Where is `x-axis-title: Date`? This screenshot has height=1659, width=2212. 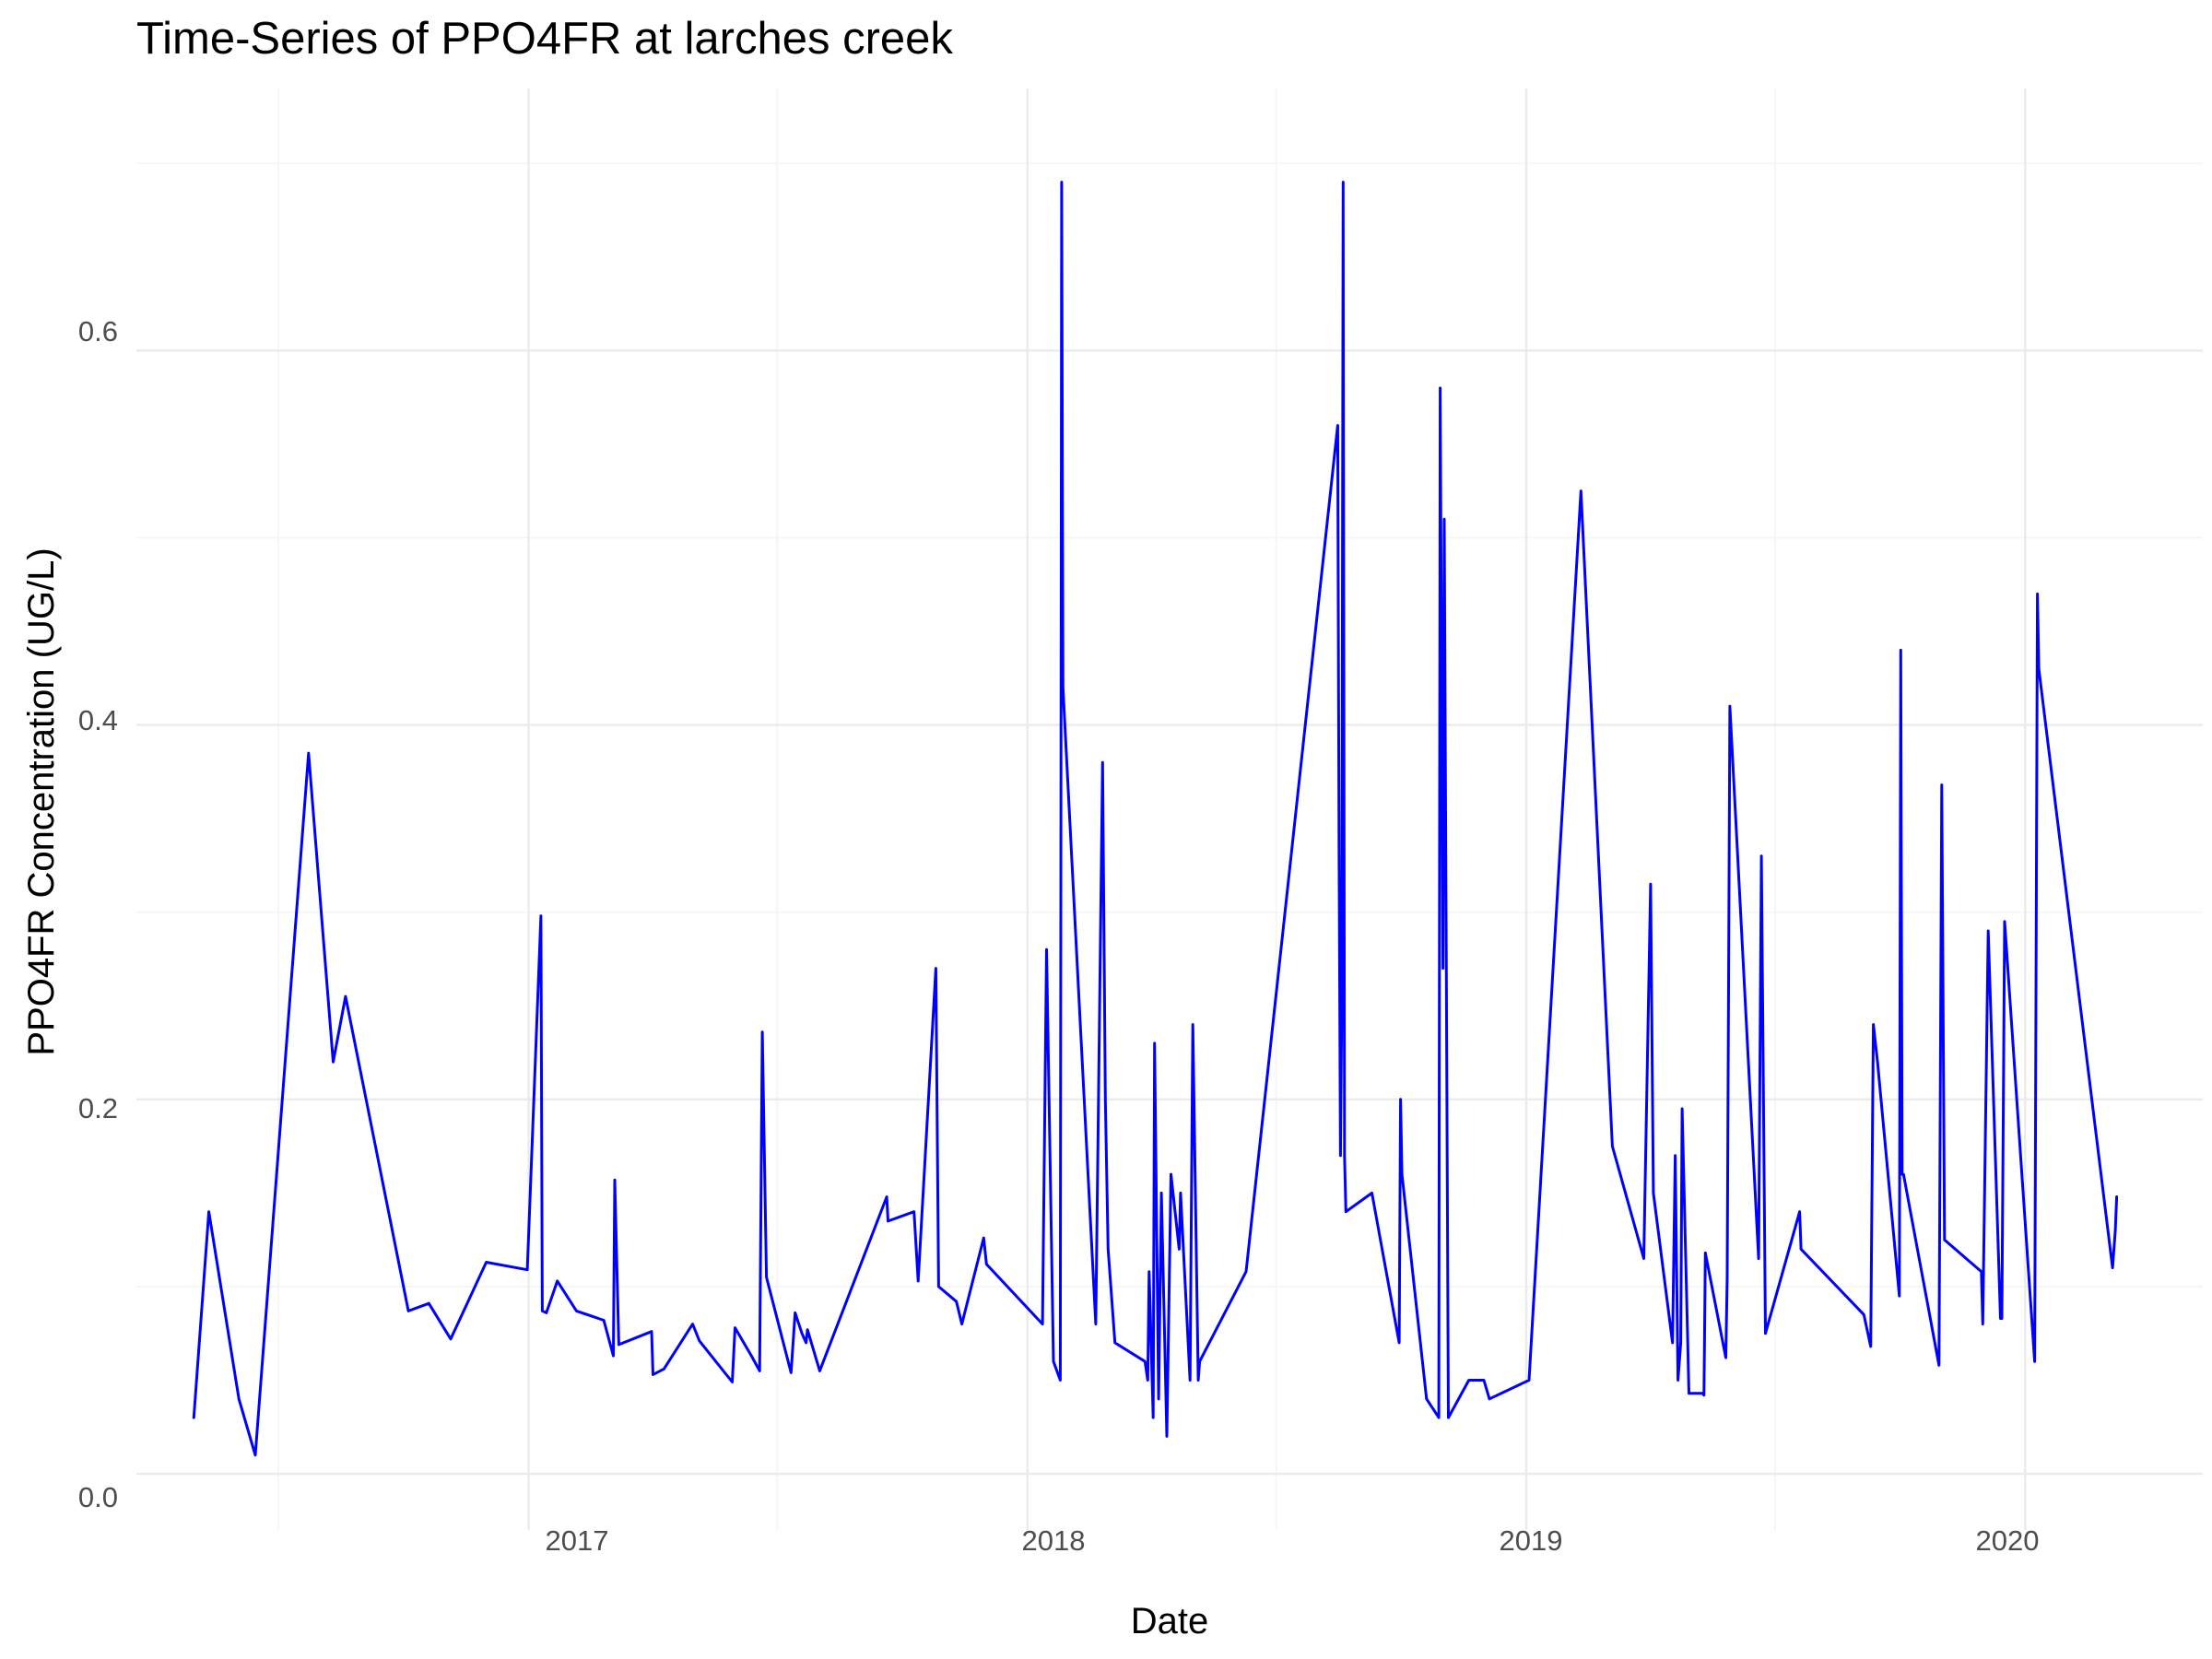
x-axis-title: Date is located at coordinates (1170, 1621).